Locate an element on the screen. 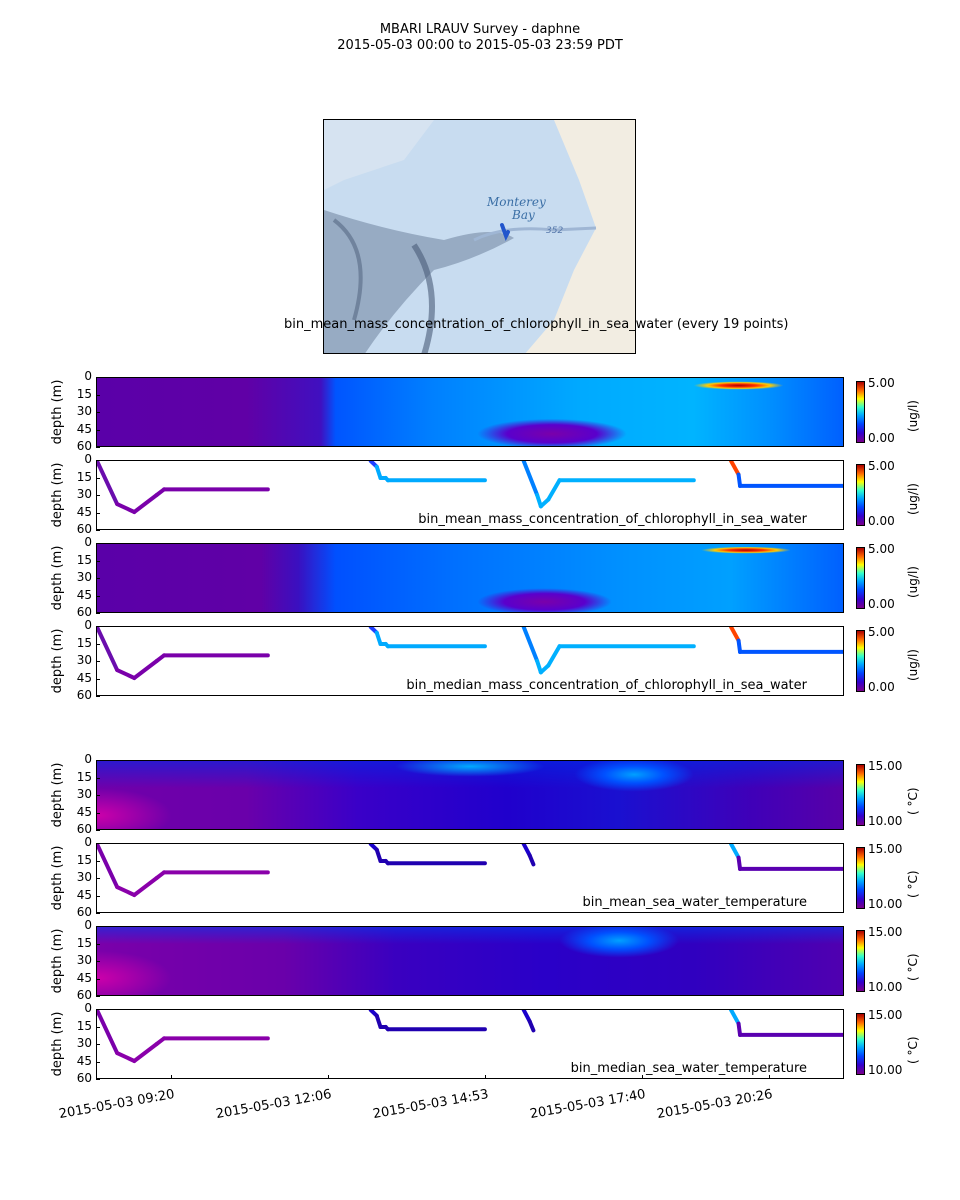 The image size is (960, 1200). colorbar-max: 15.00 is located at coordinates (885, 1015).